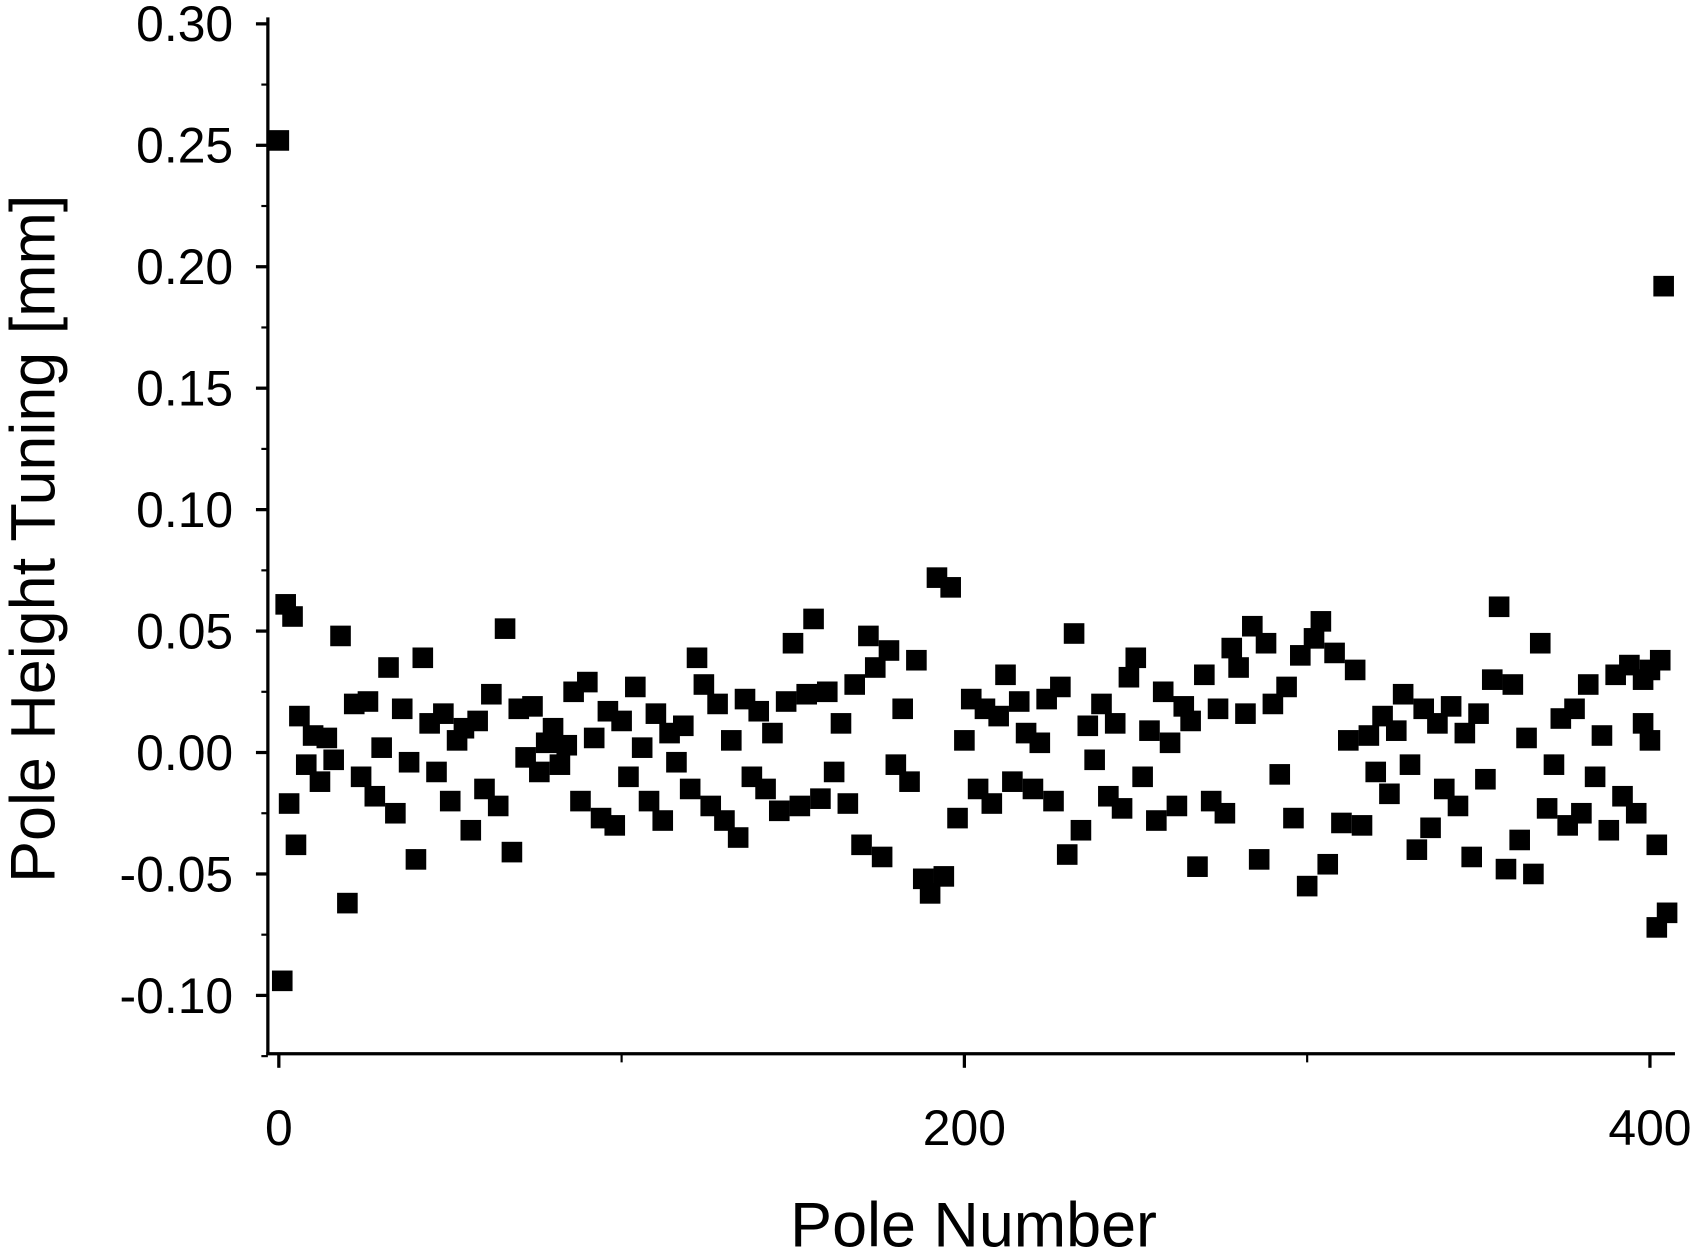 The image size is (1700, 1251). What do you see at coordinates (177, 874) in the screenshot?
I see `y-tick-label: -0.05` at bounding box center [177, 874].